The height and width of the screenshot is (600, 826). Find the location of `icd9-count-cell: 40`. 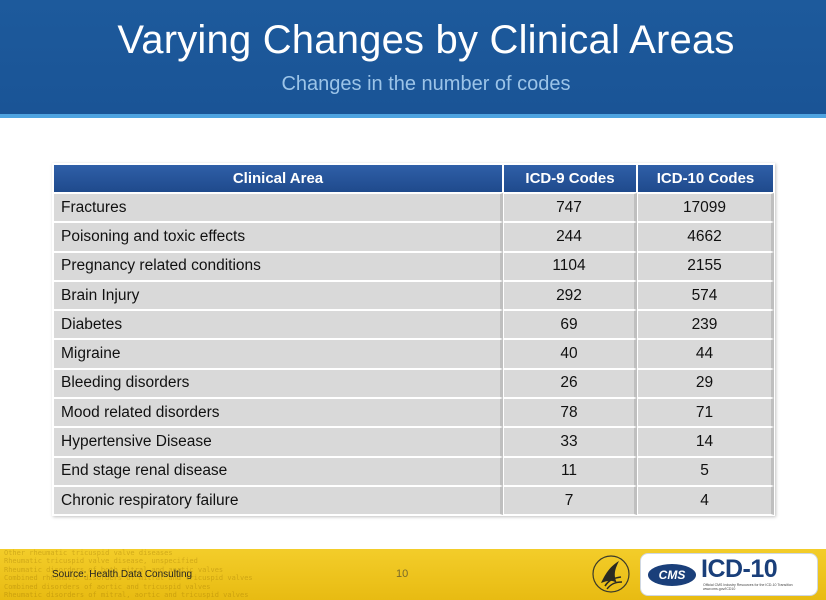

icd9-count-cell: 40 is located at coordinates (570, 354).